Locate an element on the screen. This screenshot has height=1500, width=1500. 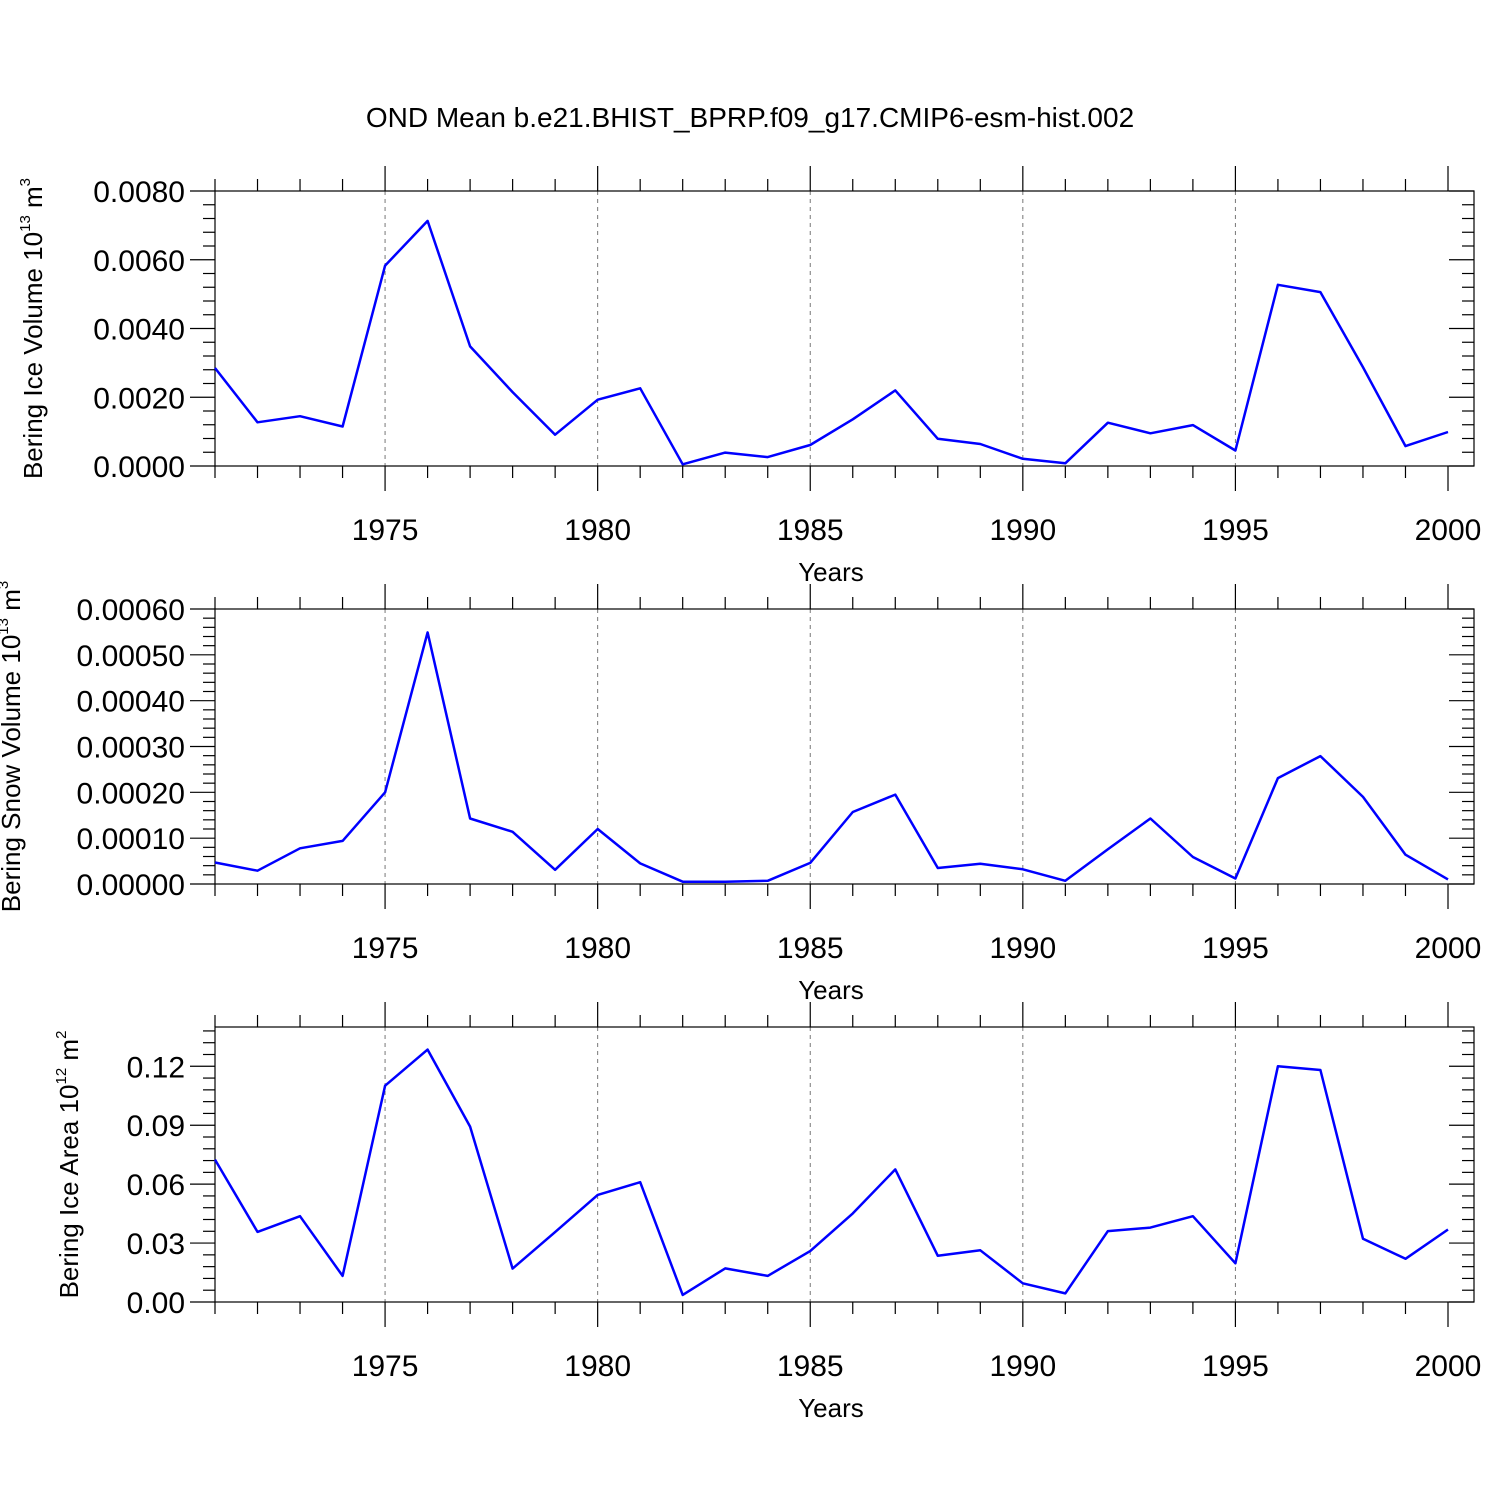
y-tick-label: 0.03 is located at coordinates (156, 1244).